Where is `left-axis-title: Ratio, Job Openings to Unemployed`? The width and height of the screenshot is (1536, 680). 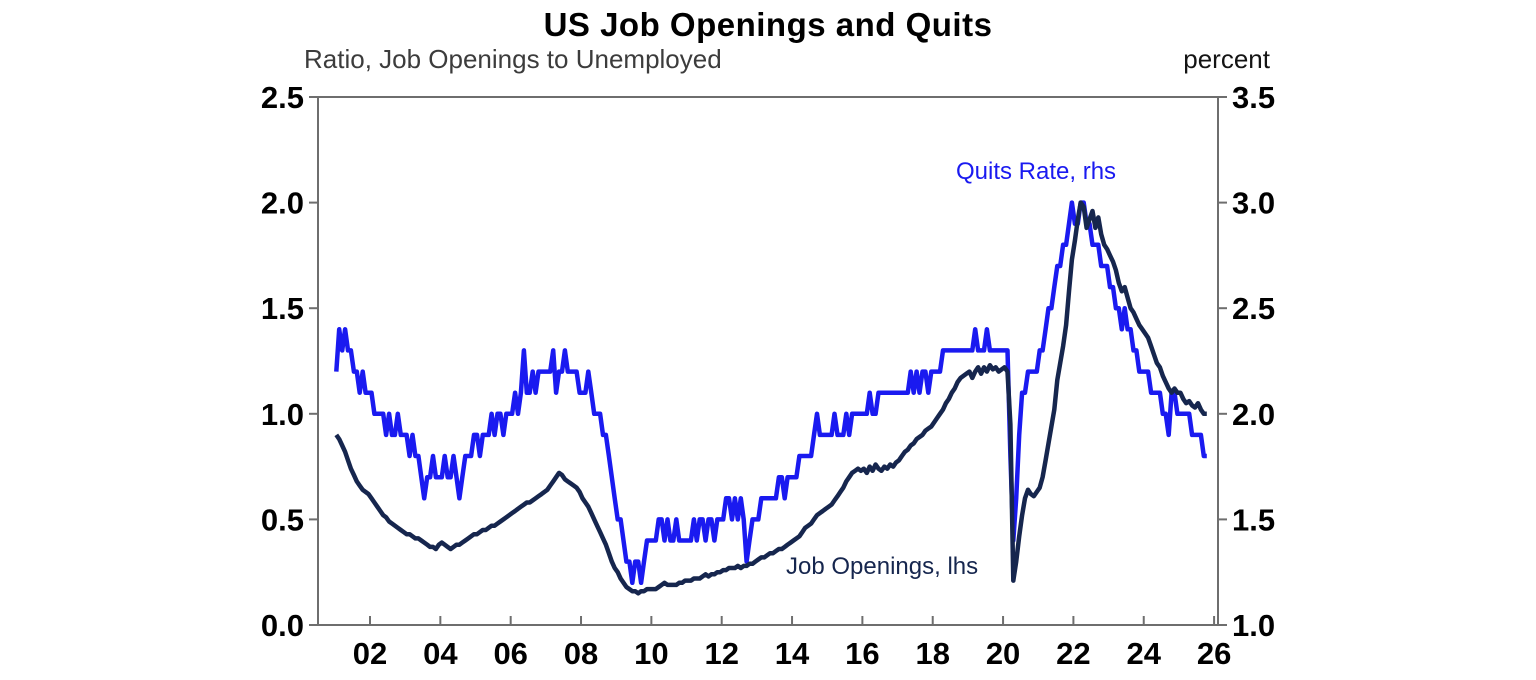 left-axis-title: Ratio, Job Openings to Unemployed is located at coordinates (513, 59).